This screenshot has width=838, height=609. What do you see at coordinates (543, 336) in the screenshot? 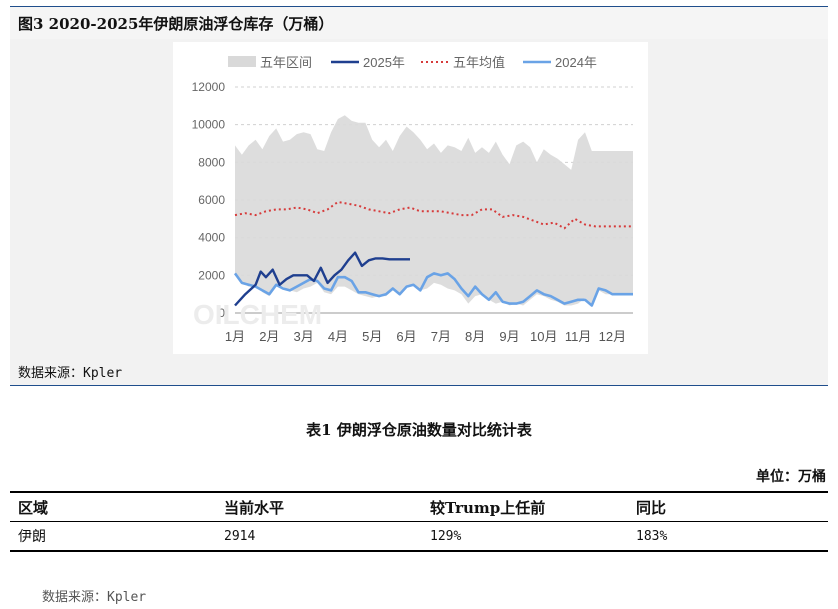
I see `x-tick-label: 10月` at bounding box center [543, 336].